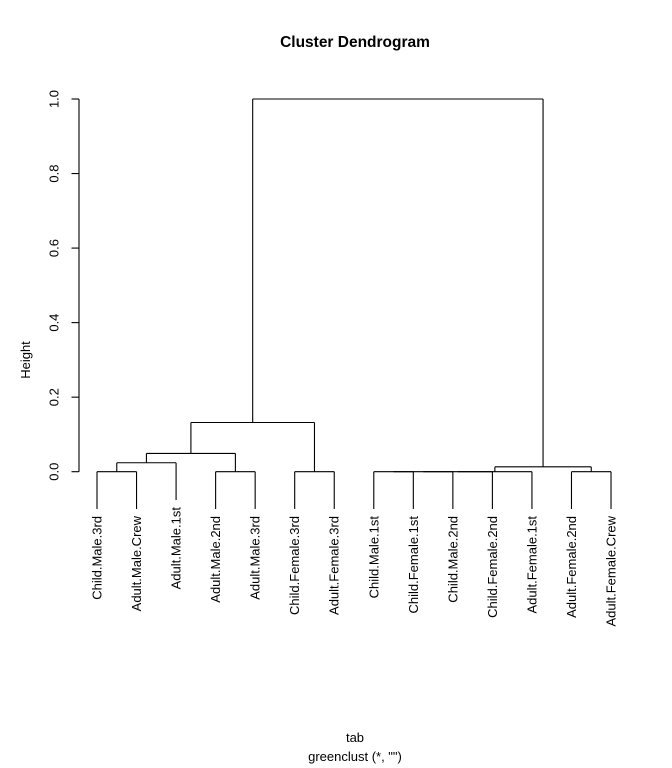 This screenshot has height=768, width=672. What do you see at coordinates (54, 174) in the screenshot?
I see `y-tick-label: 0.8` at bounding box center [54, 174].